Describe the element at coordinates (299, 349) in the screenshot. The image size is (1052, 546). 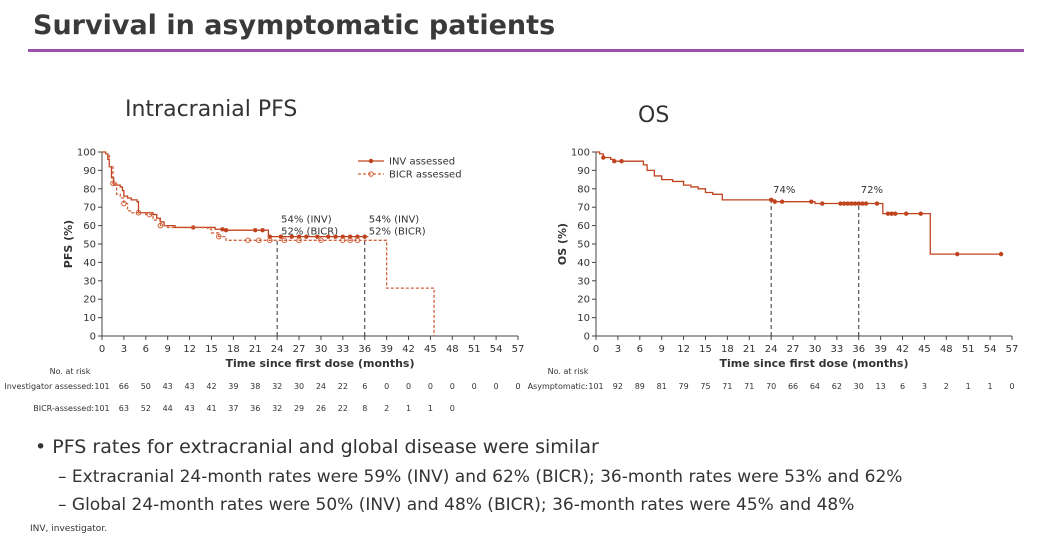
I see `x-tick-label: 27` at that location.